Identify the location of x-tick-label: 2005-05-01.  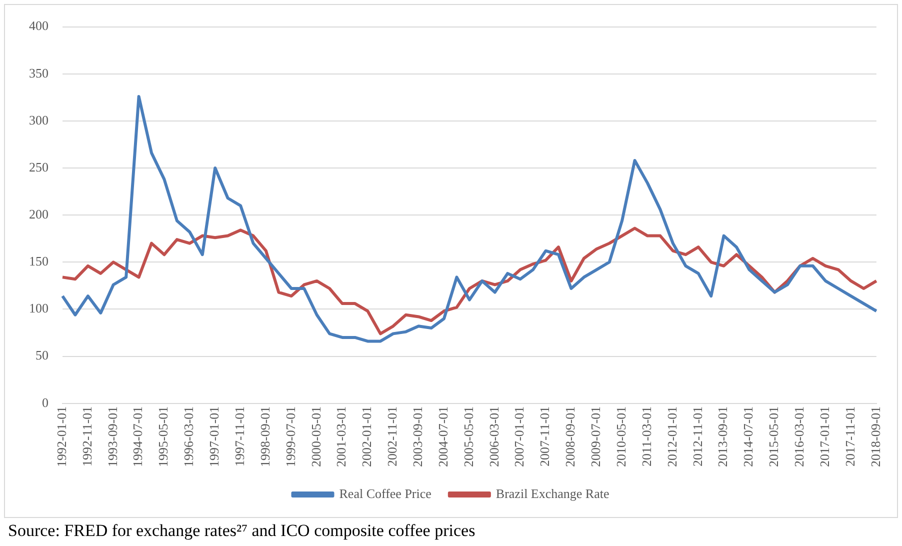
(468, 437).